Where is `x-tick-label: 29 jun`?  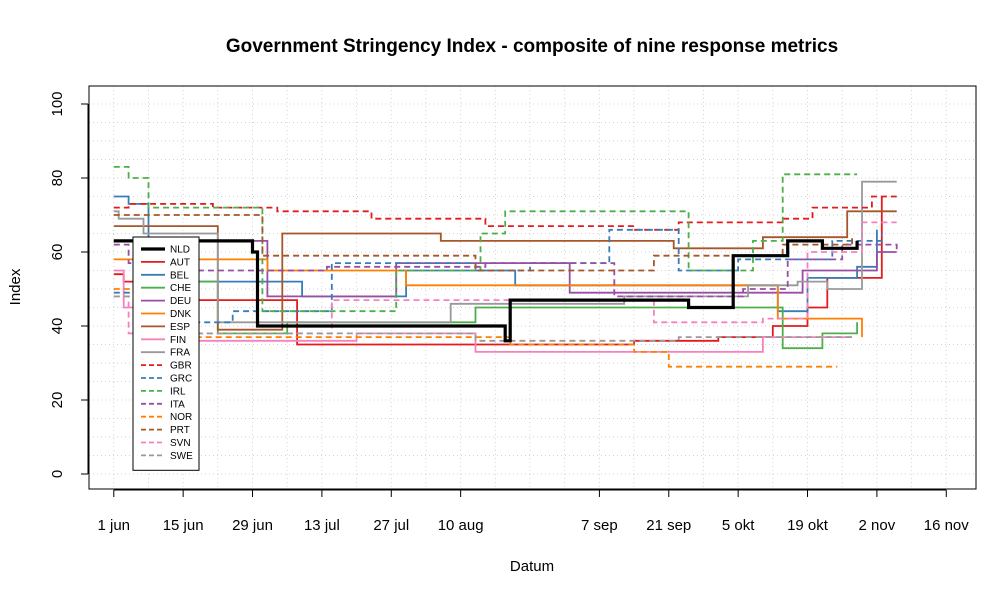
x-tick-label: 29 jun is located at coordinates (252, 525).